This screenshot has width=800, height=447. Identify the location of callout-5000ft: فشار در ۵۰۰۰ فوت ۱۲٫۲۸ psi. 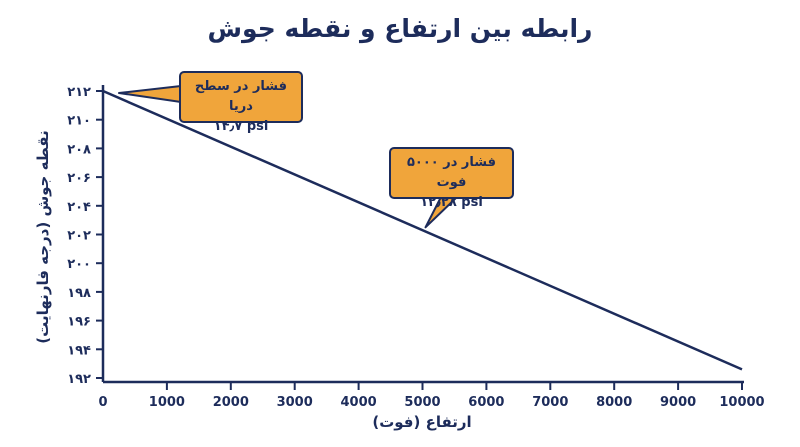
(451, 178).